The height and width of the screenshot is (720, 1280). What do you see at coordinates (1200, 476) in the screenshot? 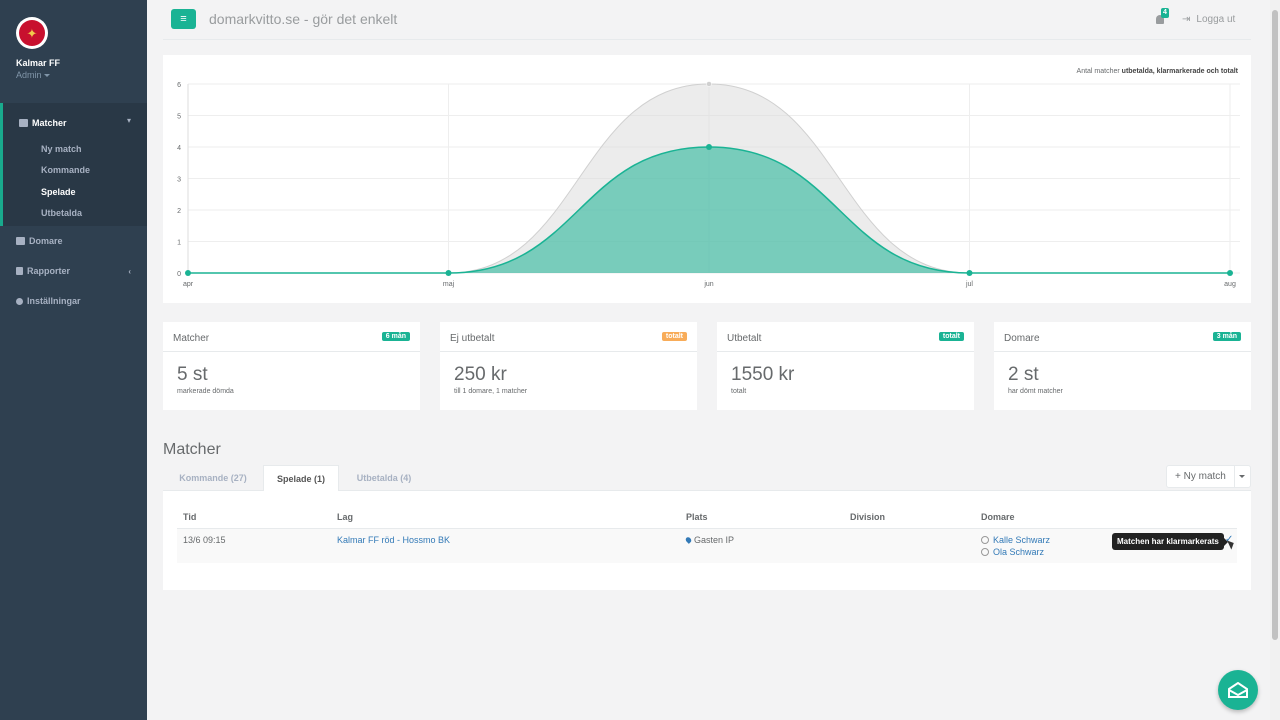
I see `new-match-button: + Ny match` at bounding box center [1200, 476].